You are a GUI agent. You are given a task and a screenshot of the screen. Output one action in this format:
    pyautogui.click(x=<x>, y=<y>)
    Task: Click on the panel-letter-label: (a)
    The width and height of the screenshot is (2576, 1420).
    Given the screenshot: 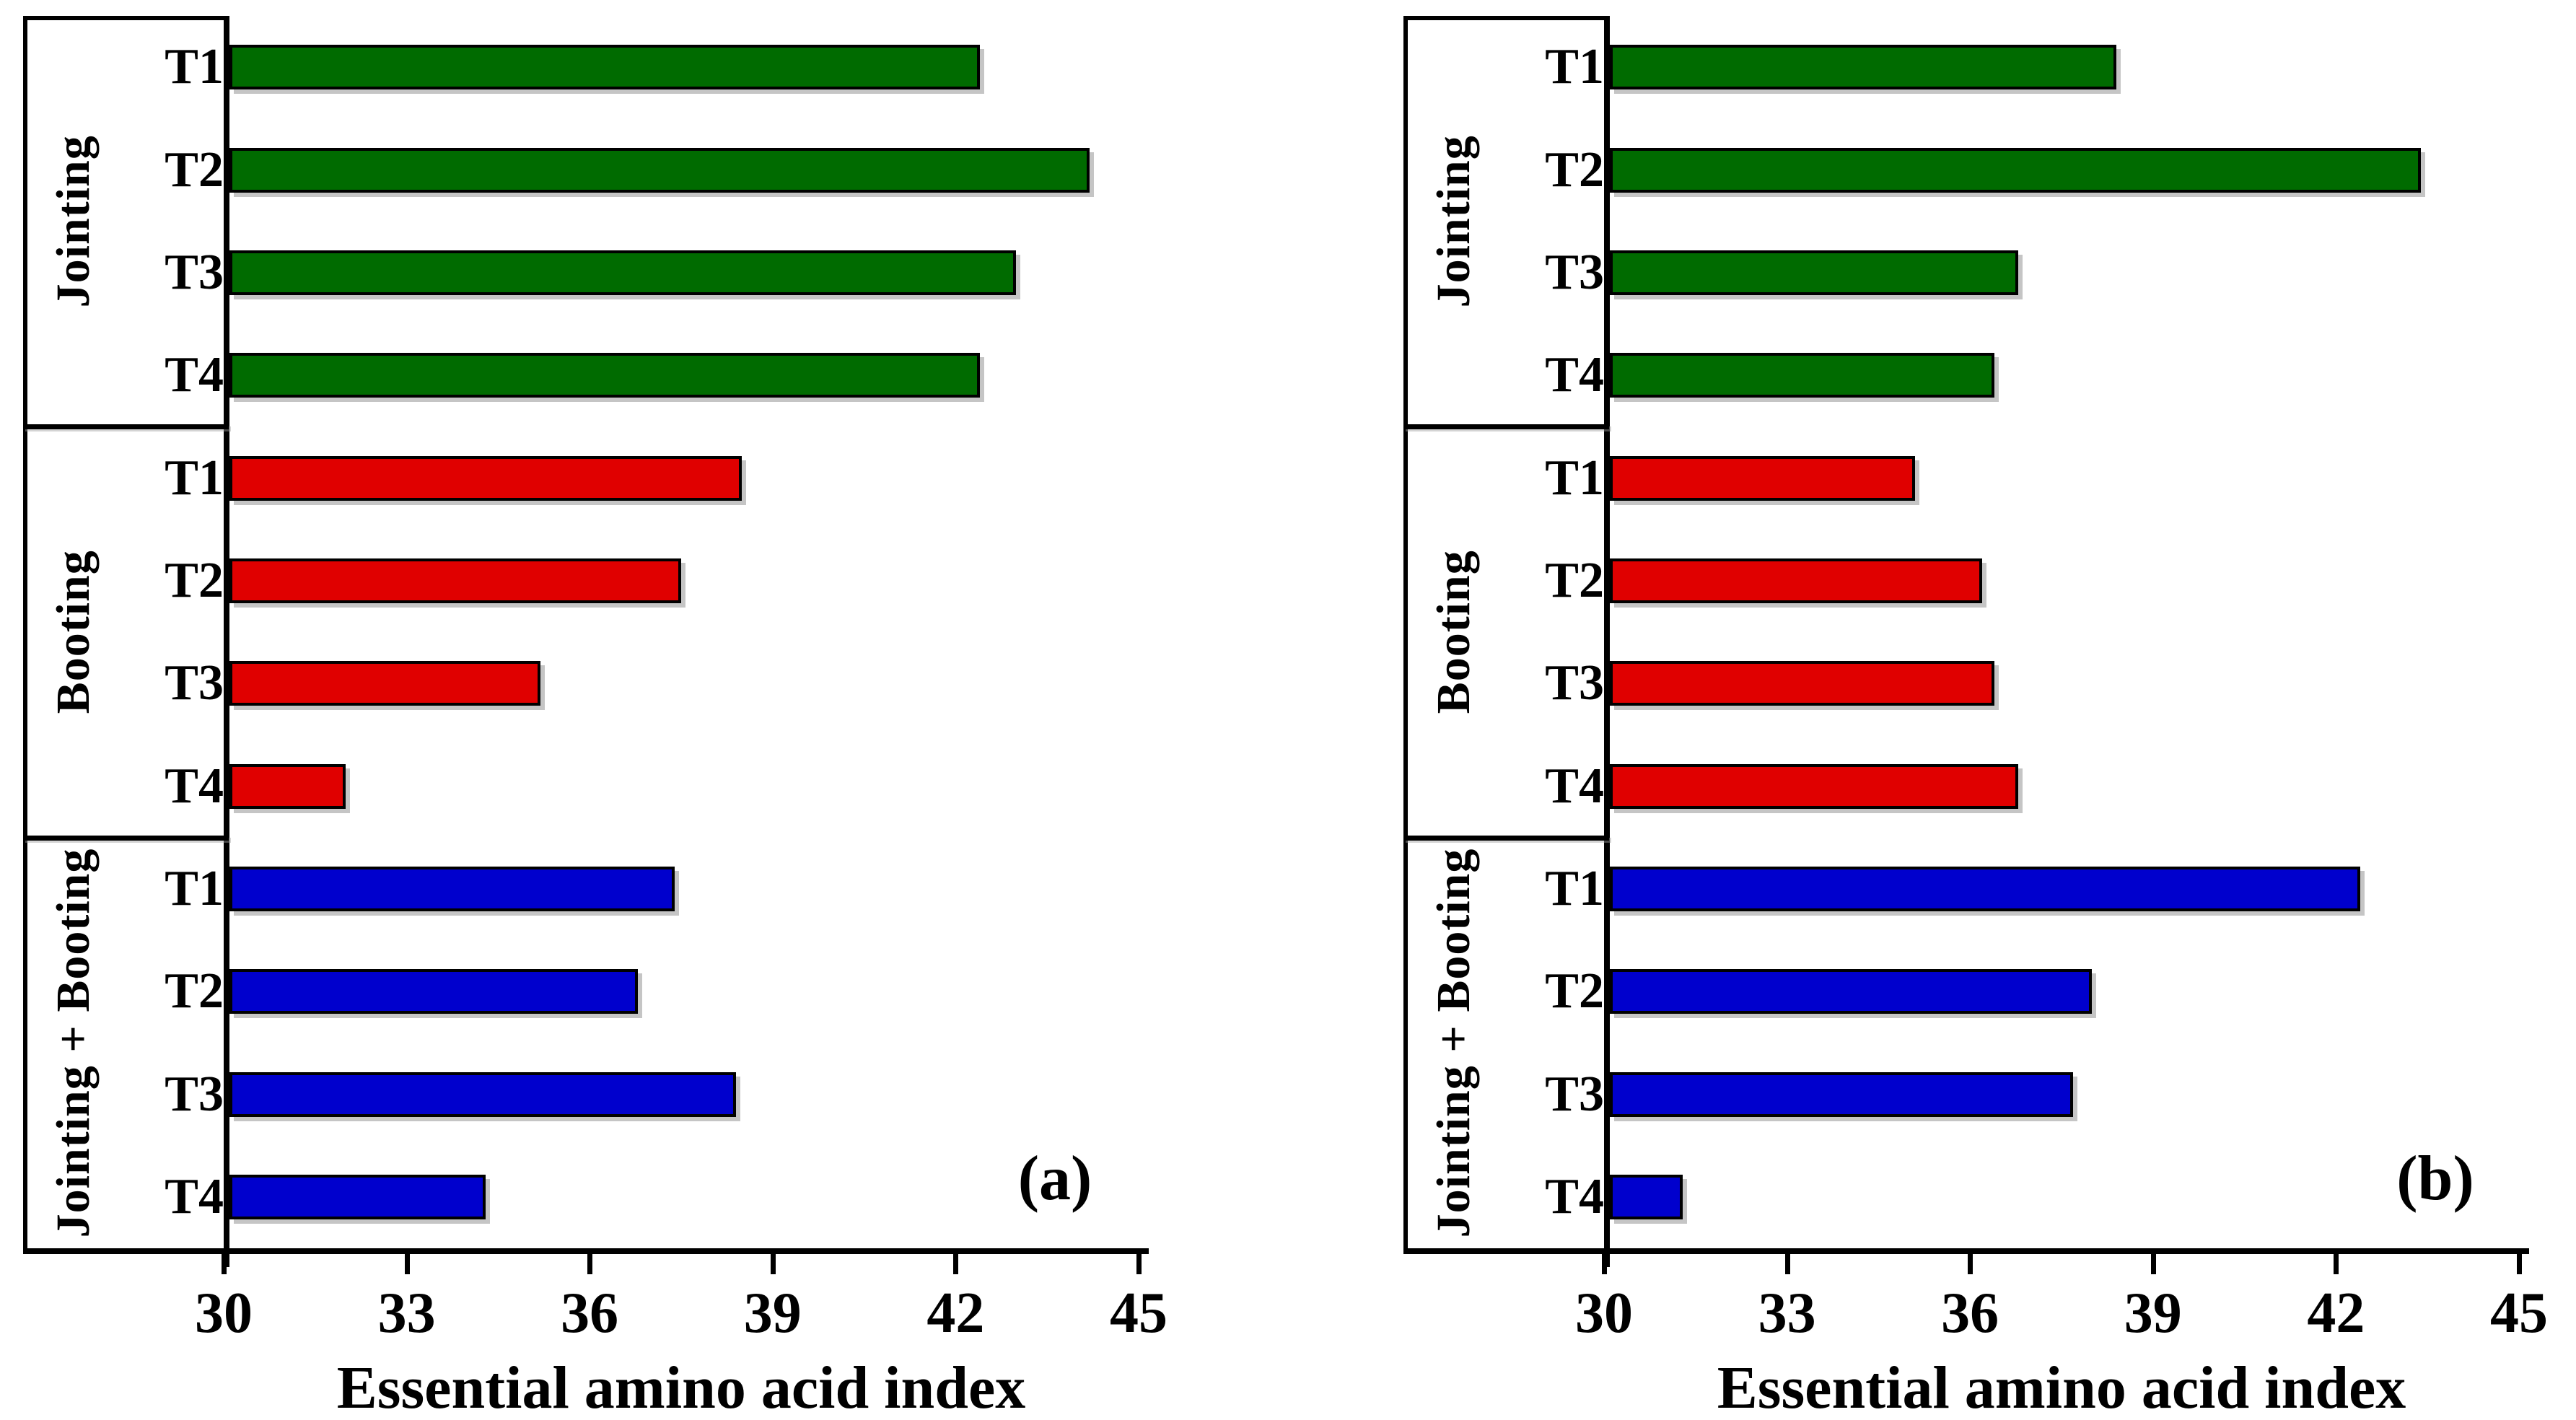 What is the action you would take?
    pyautogui.click(x=1054, y=1179)
    